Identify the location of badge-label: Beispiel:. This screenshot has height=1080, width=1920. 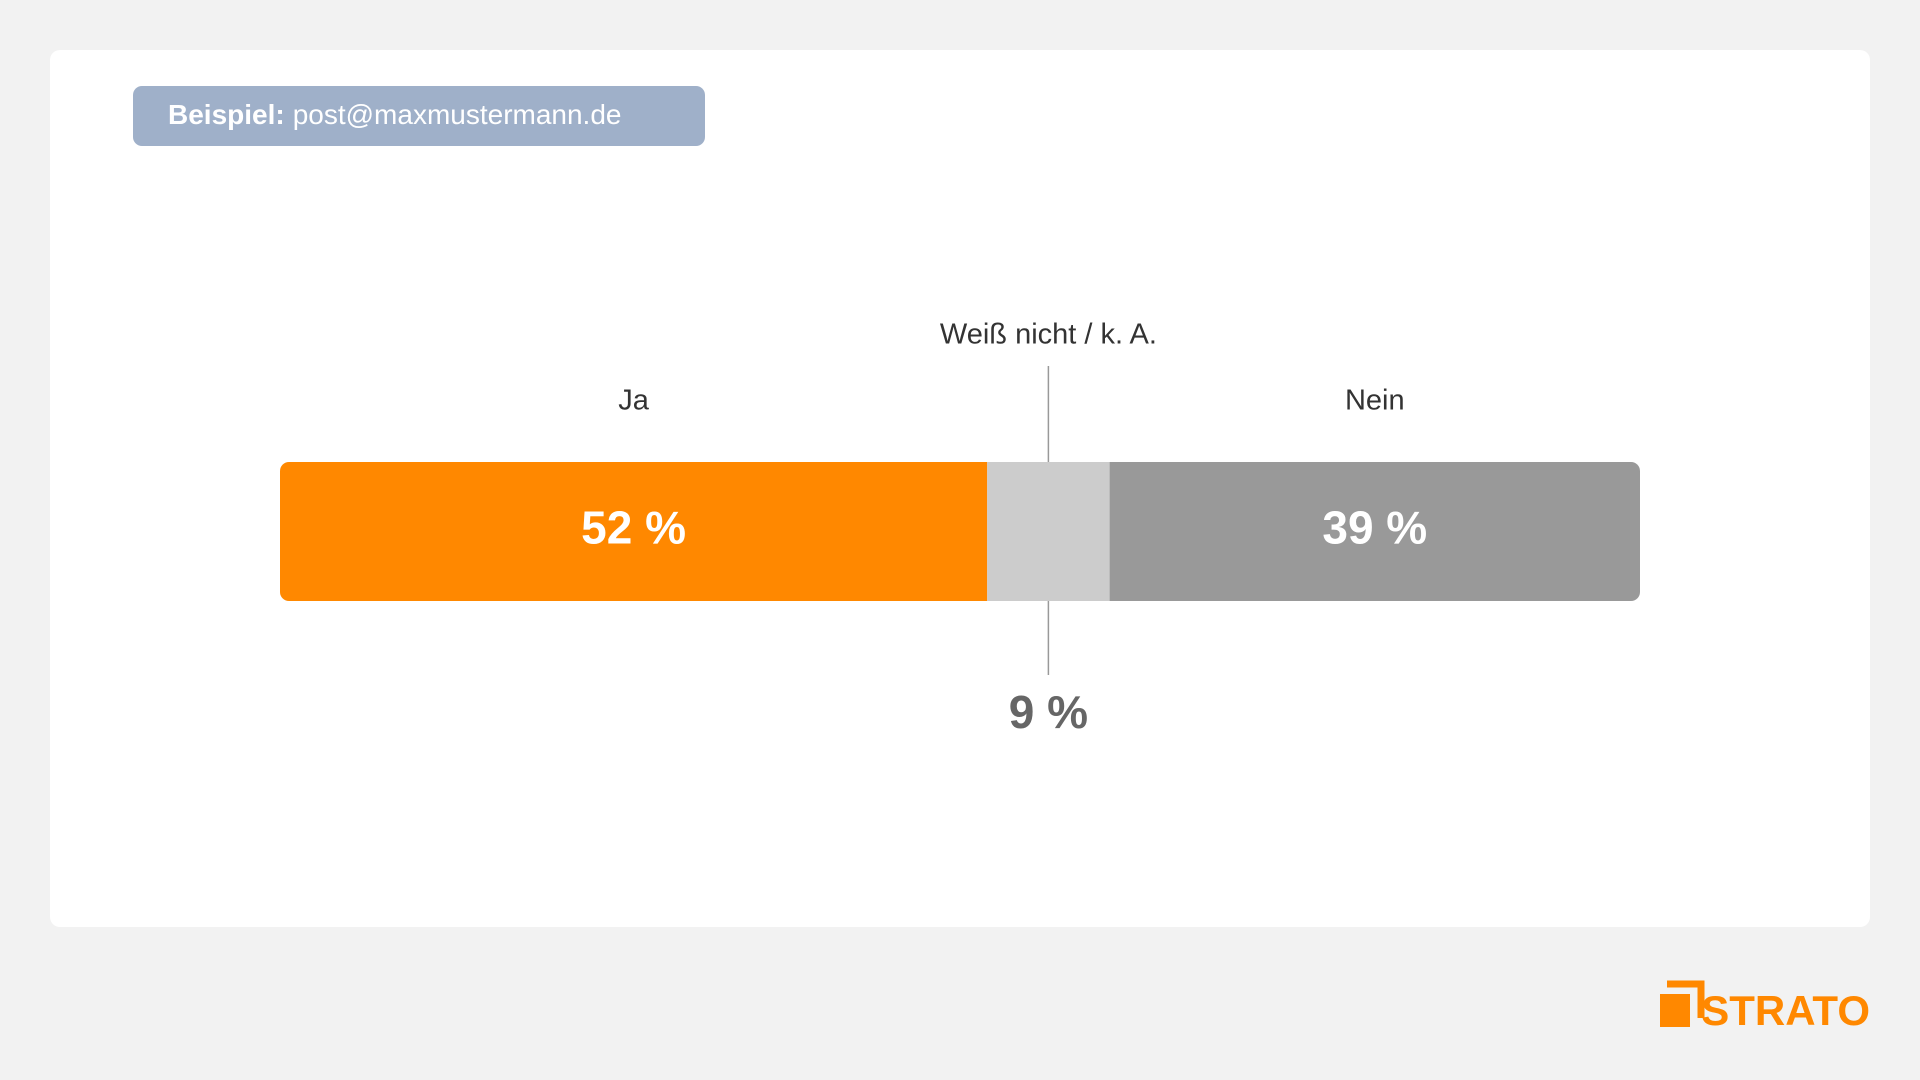
(226, 114).